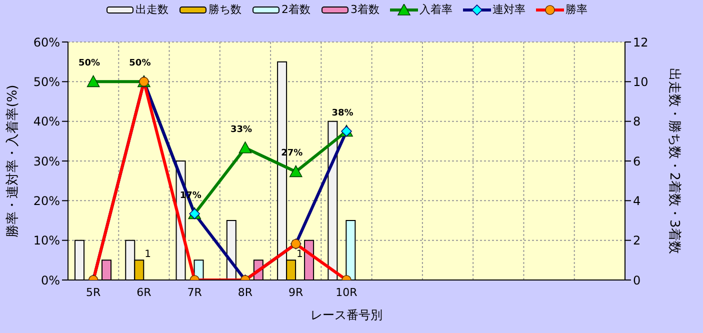 This screenshot has width=703, height=333. What do you see at coordinates (46, 241) in the screenshot?
I see `y-tick-label: 10%` at bounding box center [46, 241].